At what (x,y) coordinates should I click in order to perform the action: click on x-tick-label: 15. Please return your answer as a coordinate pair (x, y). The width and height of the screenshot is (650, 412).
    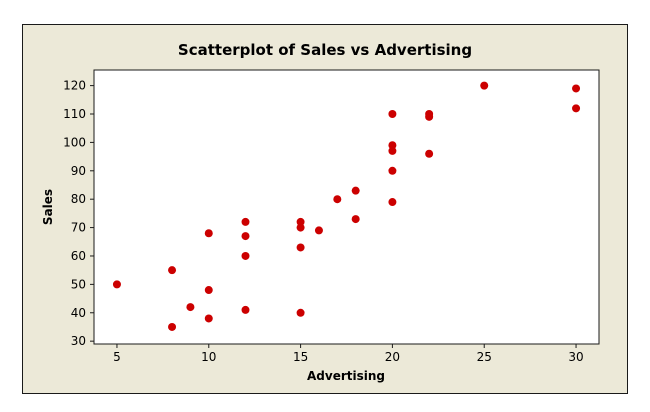
    Looking at the image, I should click on (300, 357).